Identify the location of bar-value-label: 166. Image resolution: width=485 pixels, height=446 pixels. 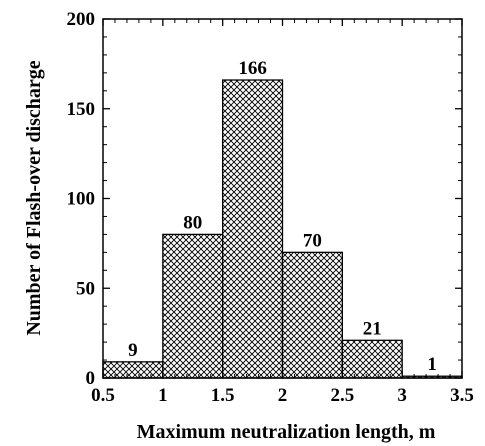
(252, 68).